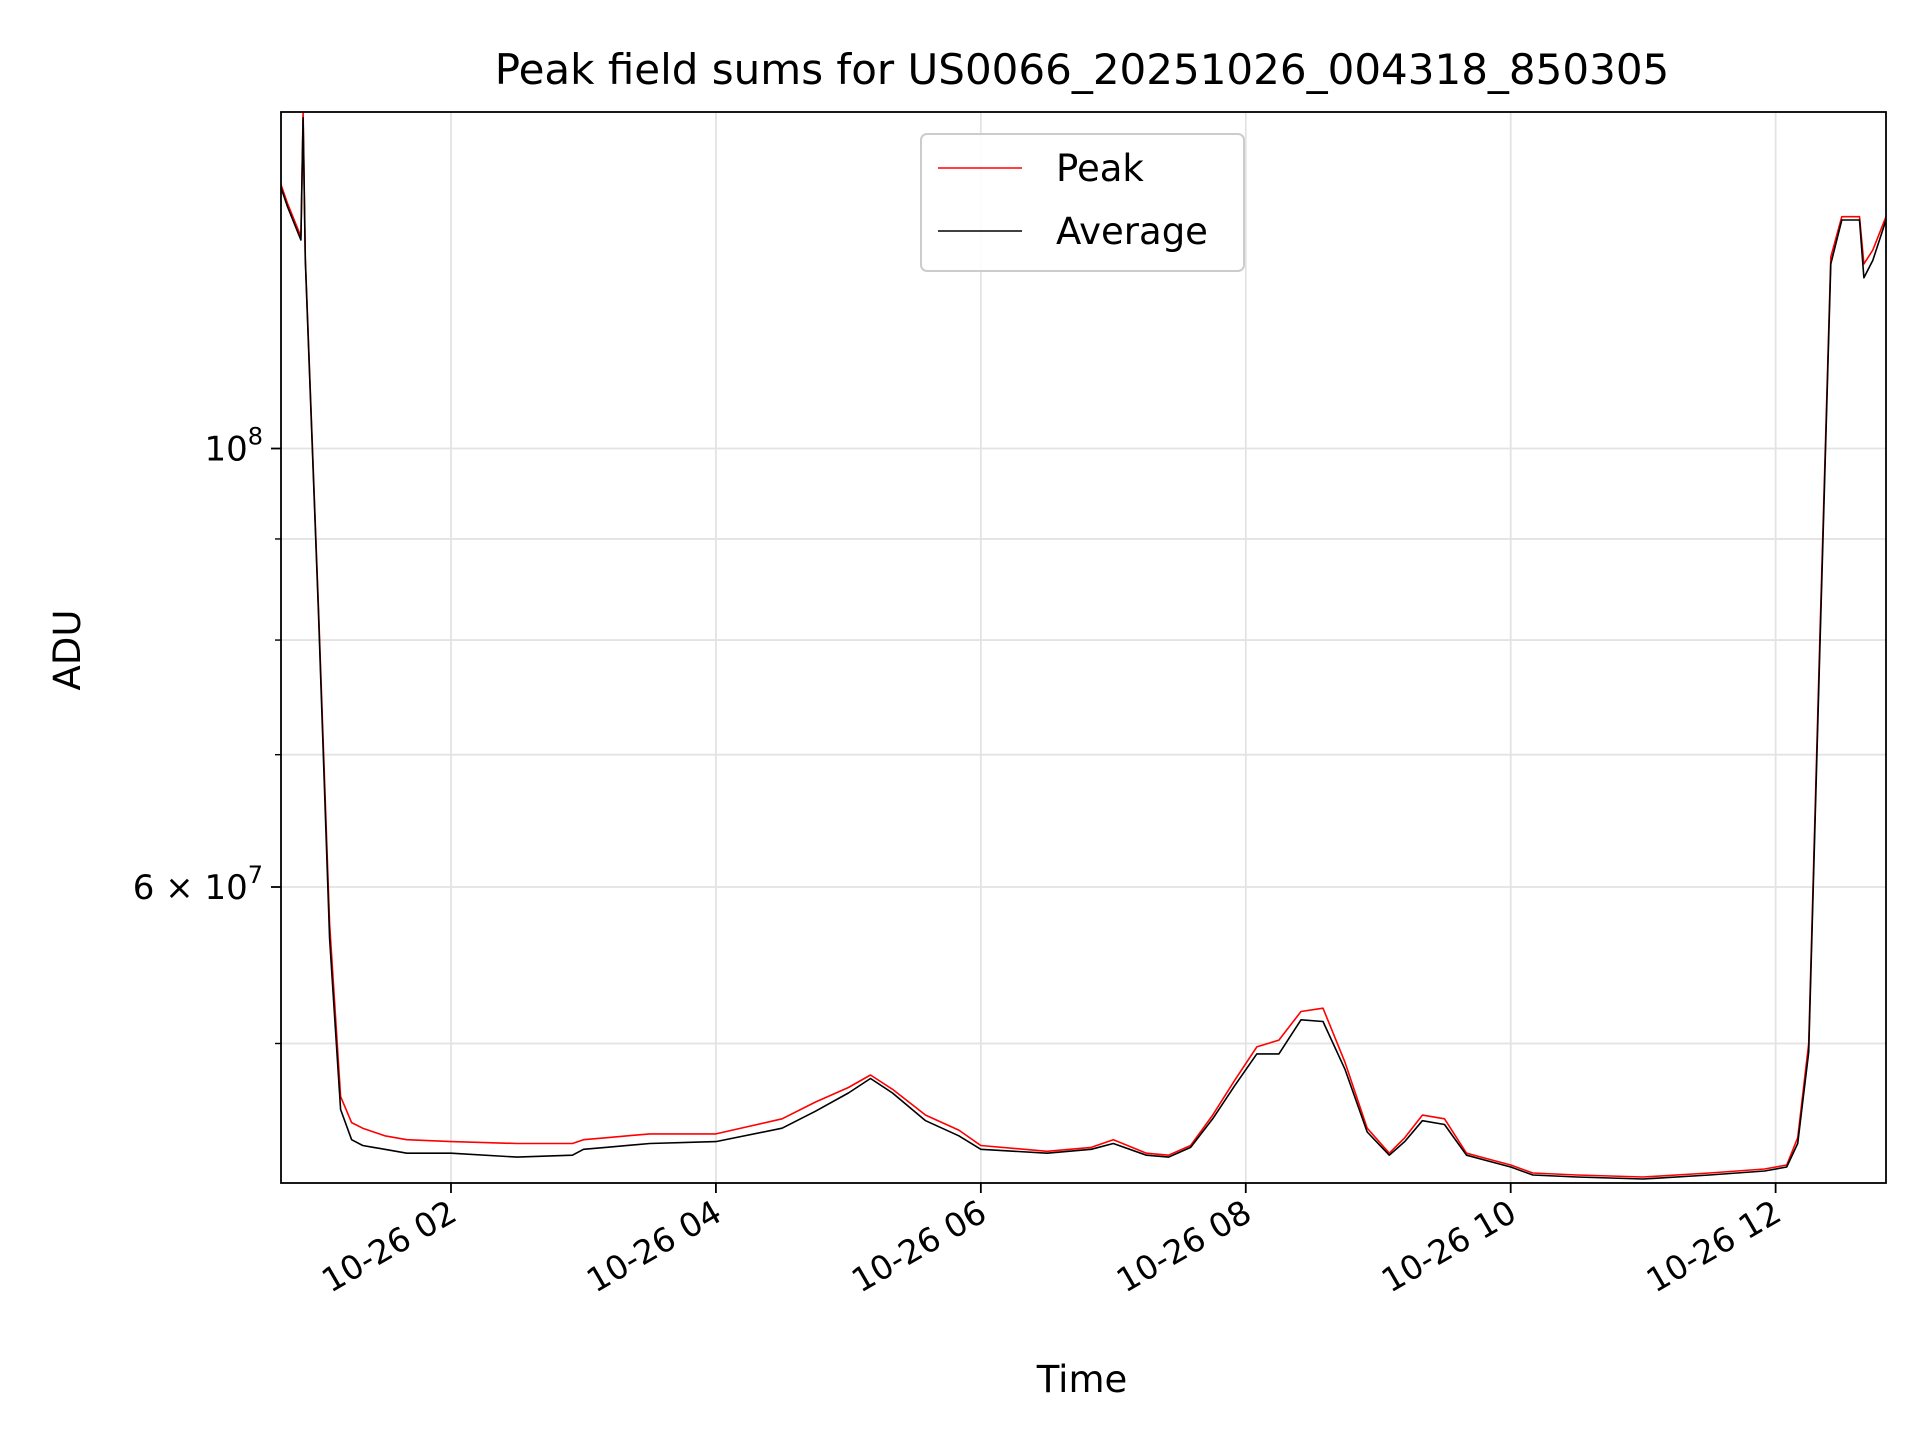  What do you see at coordinates (1132, 231) in the screenshot?
I see `legend-label-average: Average` at bounding box center [1132, 231].